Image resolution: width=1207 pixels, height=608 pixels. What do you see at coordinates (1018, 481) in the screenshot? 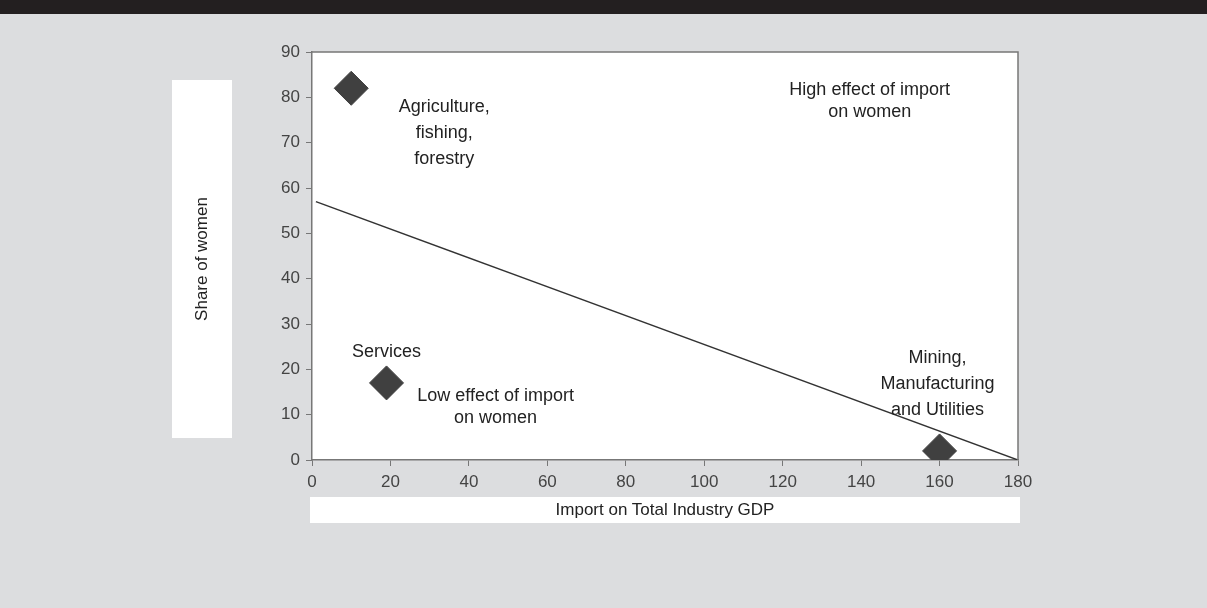
I see `x-tick-label: 180` at bounding box center [1018, 481].